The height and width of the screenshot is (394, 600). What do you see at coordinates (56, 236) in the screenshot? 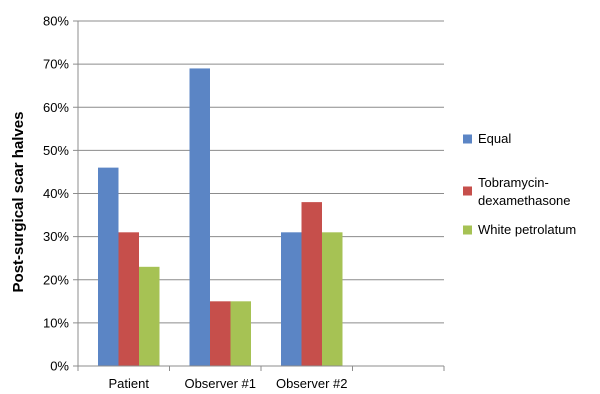
I see `y-tick-label: 30%` at bounding box center [56, 236].